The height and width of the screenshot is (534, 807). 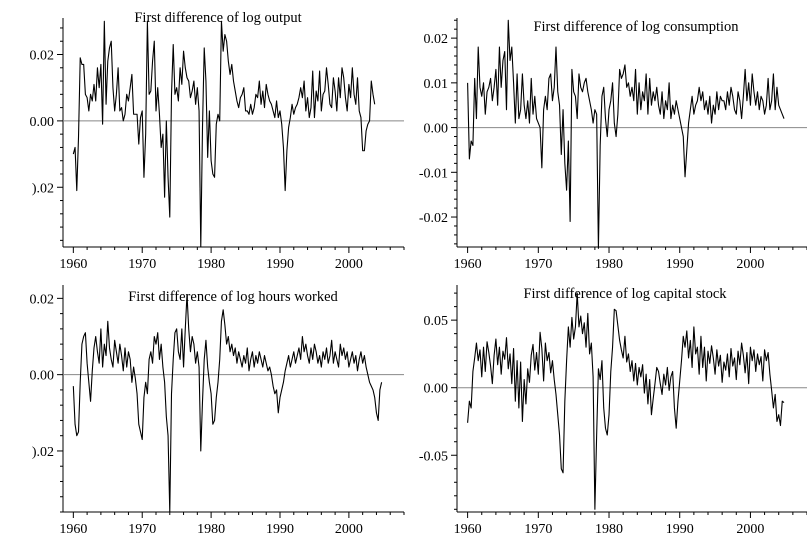 I want to click on y-tick-label: -0.01, so click(x=433, y=173).